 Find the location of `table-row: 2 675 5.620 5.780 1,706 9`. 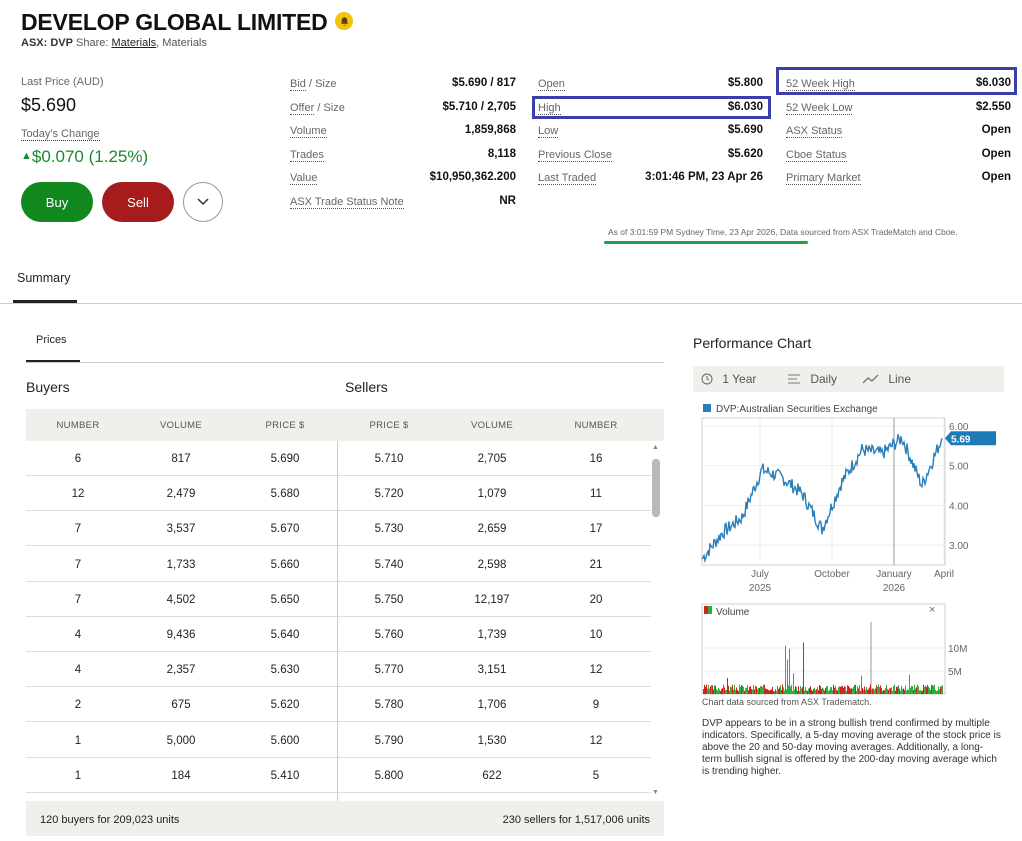

table-row: 2 675 5.620 5.780 1,706 9 is located at coordinates (338, 705).